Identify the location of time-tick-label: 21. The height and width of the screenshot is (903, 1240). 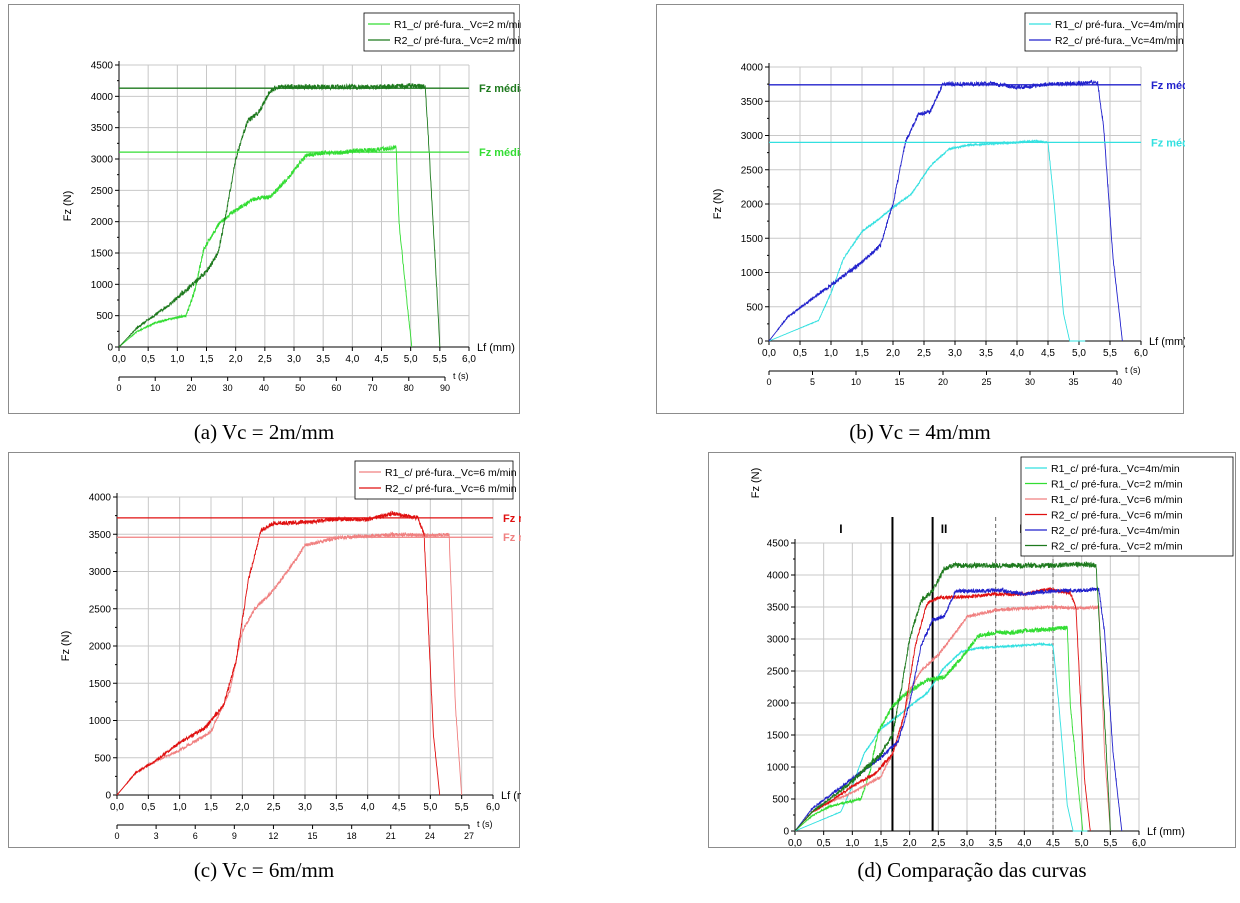
(391, 836).